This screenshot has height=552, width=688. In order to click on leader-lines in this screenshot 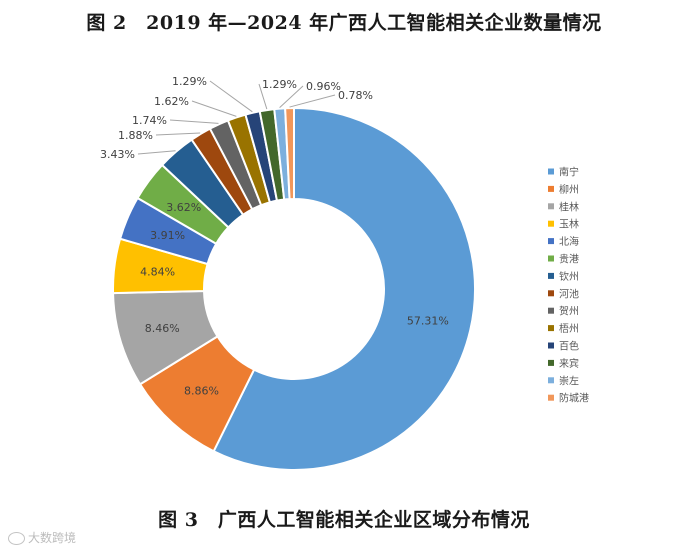, I will do `click(236, 117)`.